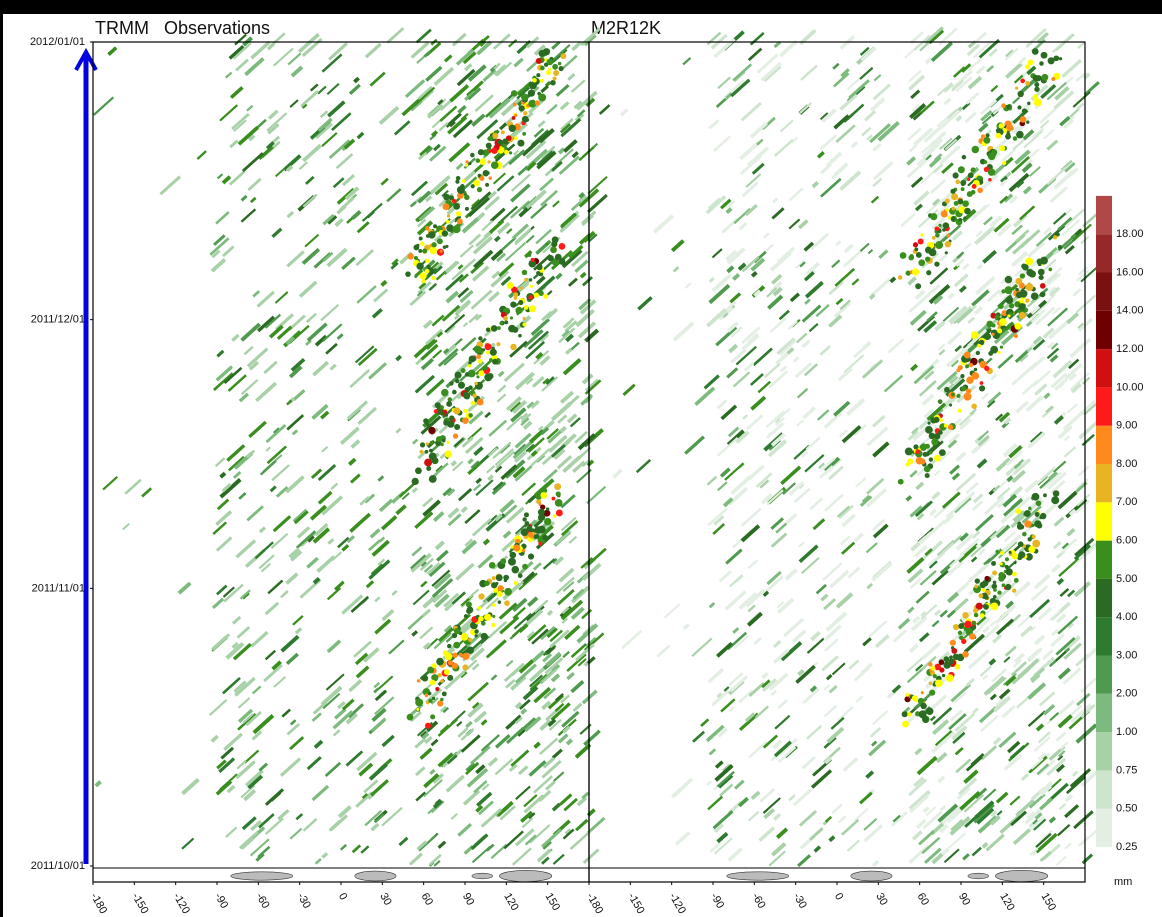 This screenshot has height=917, width=1162. What do you see at coordinates (57, 42) in the screenshot?
I see `y-tick-label: 2012/01/01` at bounding box center [57, 42].